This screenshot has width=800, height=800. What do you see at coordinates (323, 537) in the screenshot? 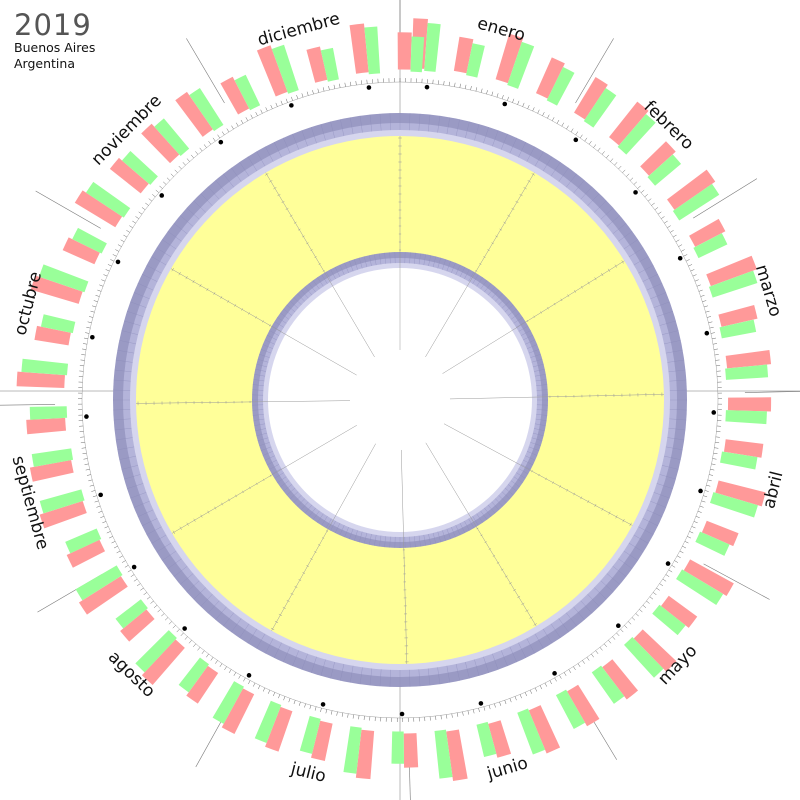
I see `month-spoke` at bounding box center [323, 537].